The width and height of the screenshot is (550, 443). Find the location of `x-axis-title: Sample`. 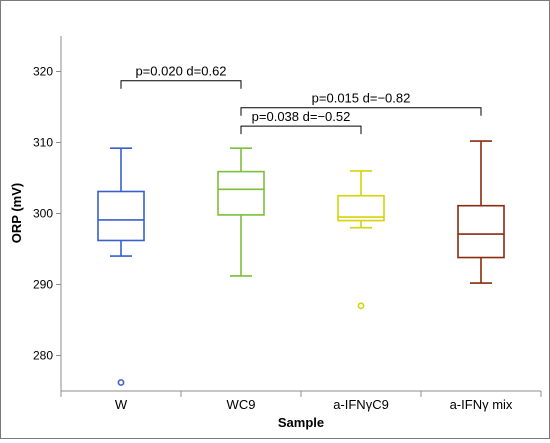

x-axis-title: Sample is located at coordinates (301, 422).